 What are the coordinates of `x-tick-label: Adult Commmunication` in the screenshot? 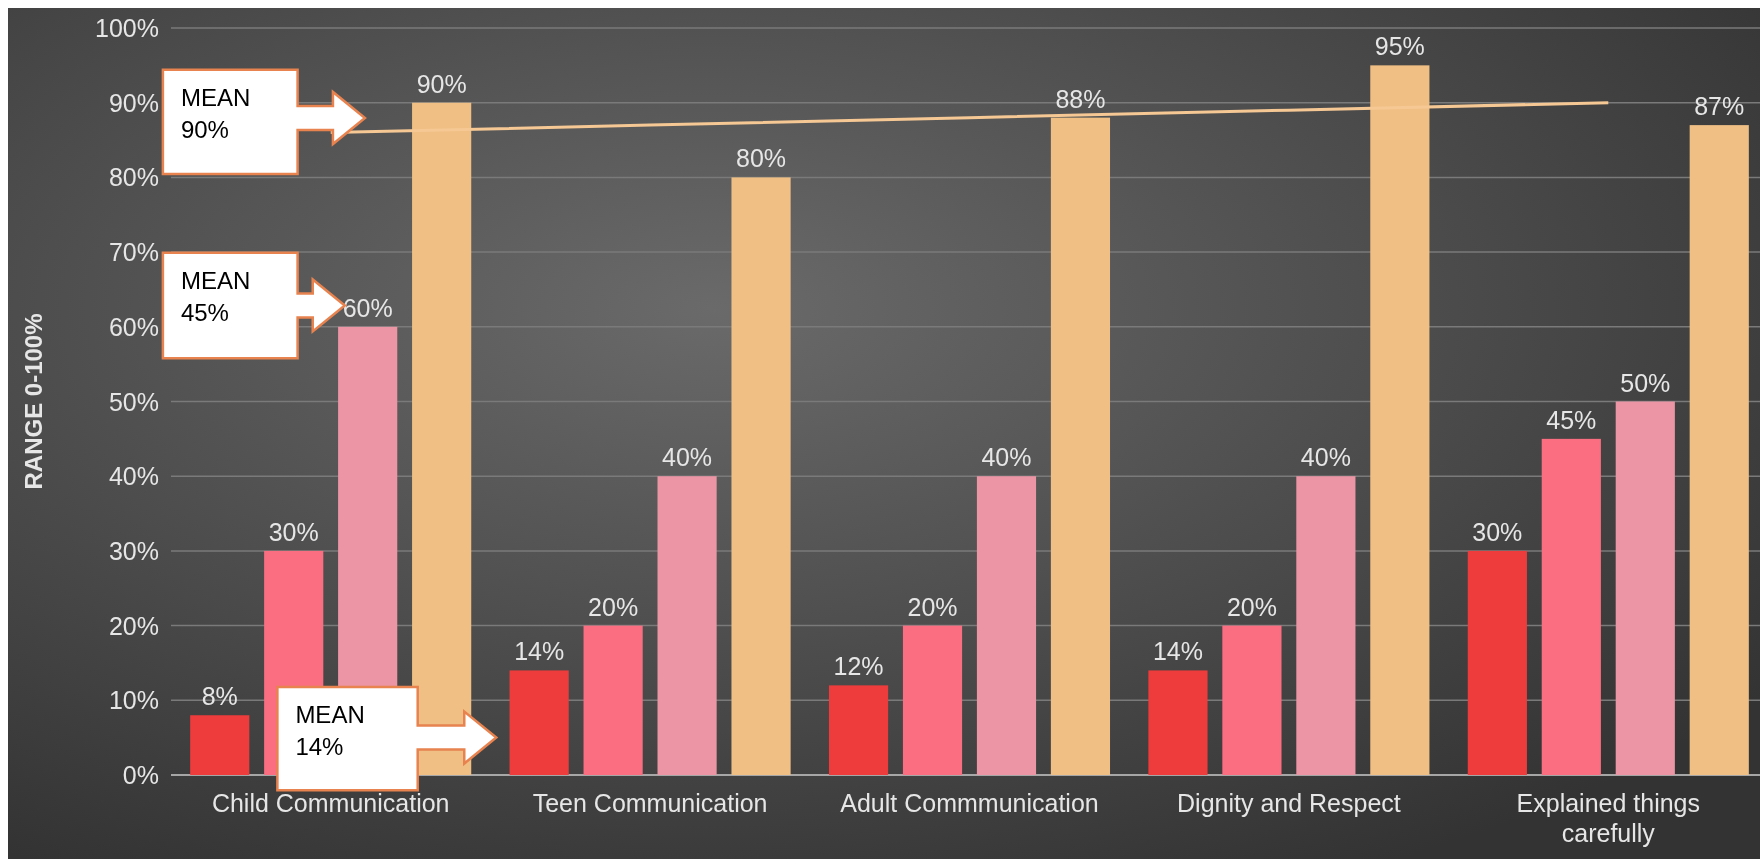 It's located at (969, 803).